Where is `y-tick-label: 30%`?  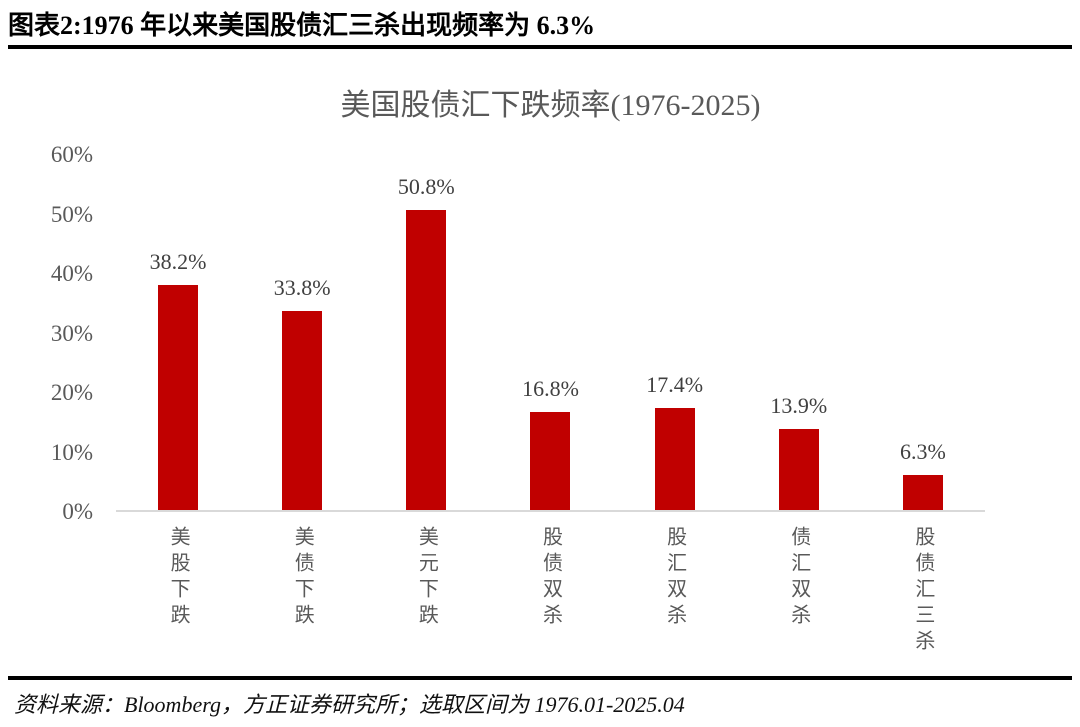 y-tick-label: 30% is located at coordinates (71, 333).